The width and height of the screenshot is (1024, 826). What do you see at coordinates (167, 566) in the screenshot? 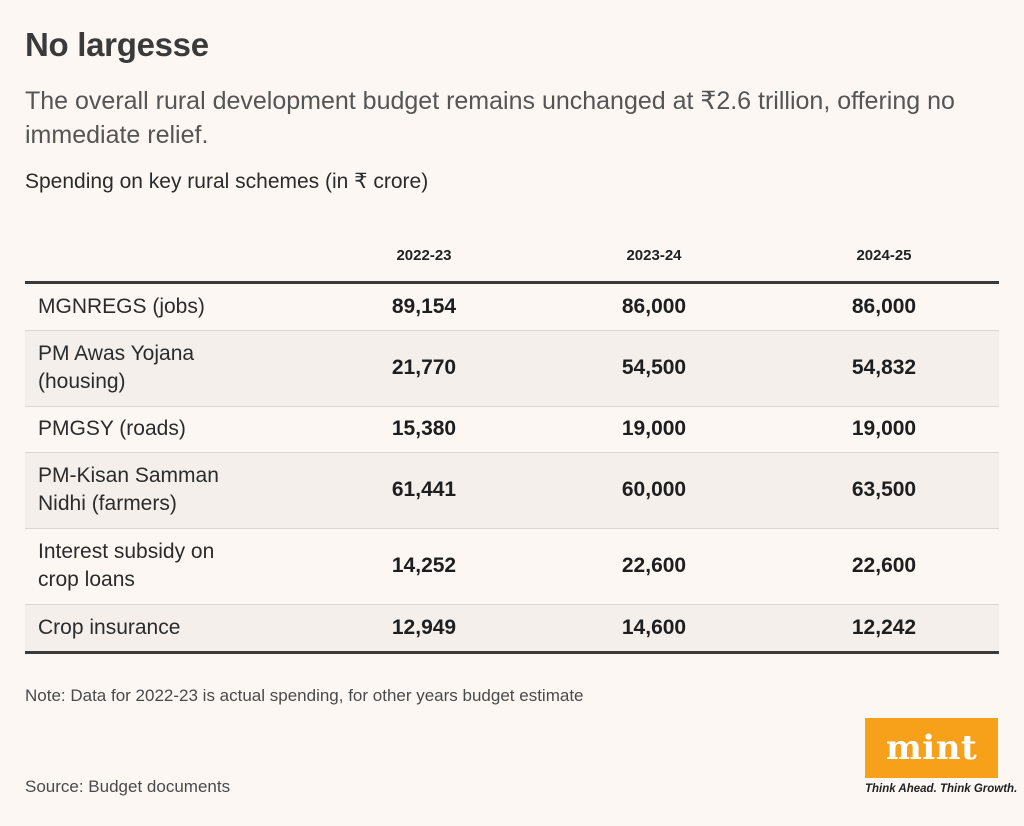
I see `row-label: Interest subsidy on crop loans` at bounding box center [167, 566].